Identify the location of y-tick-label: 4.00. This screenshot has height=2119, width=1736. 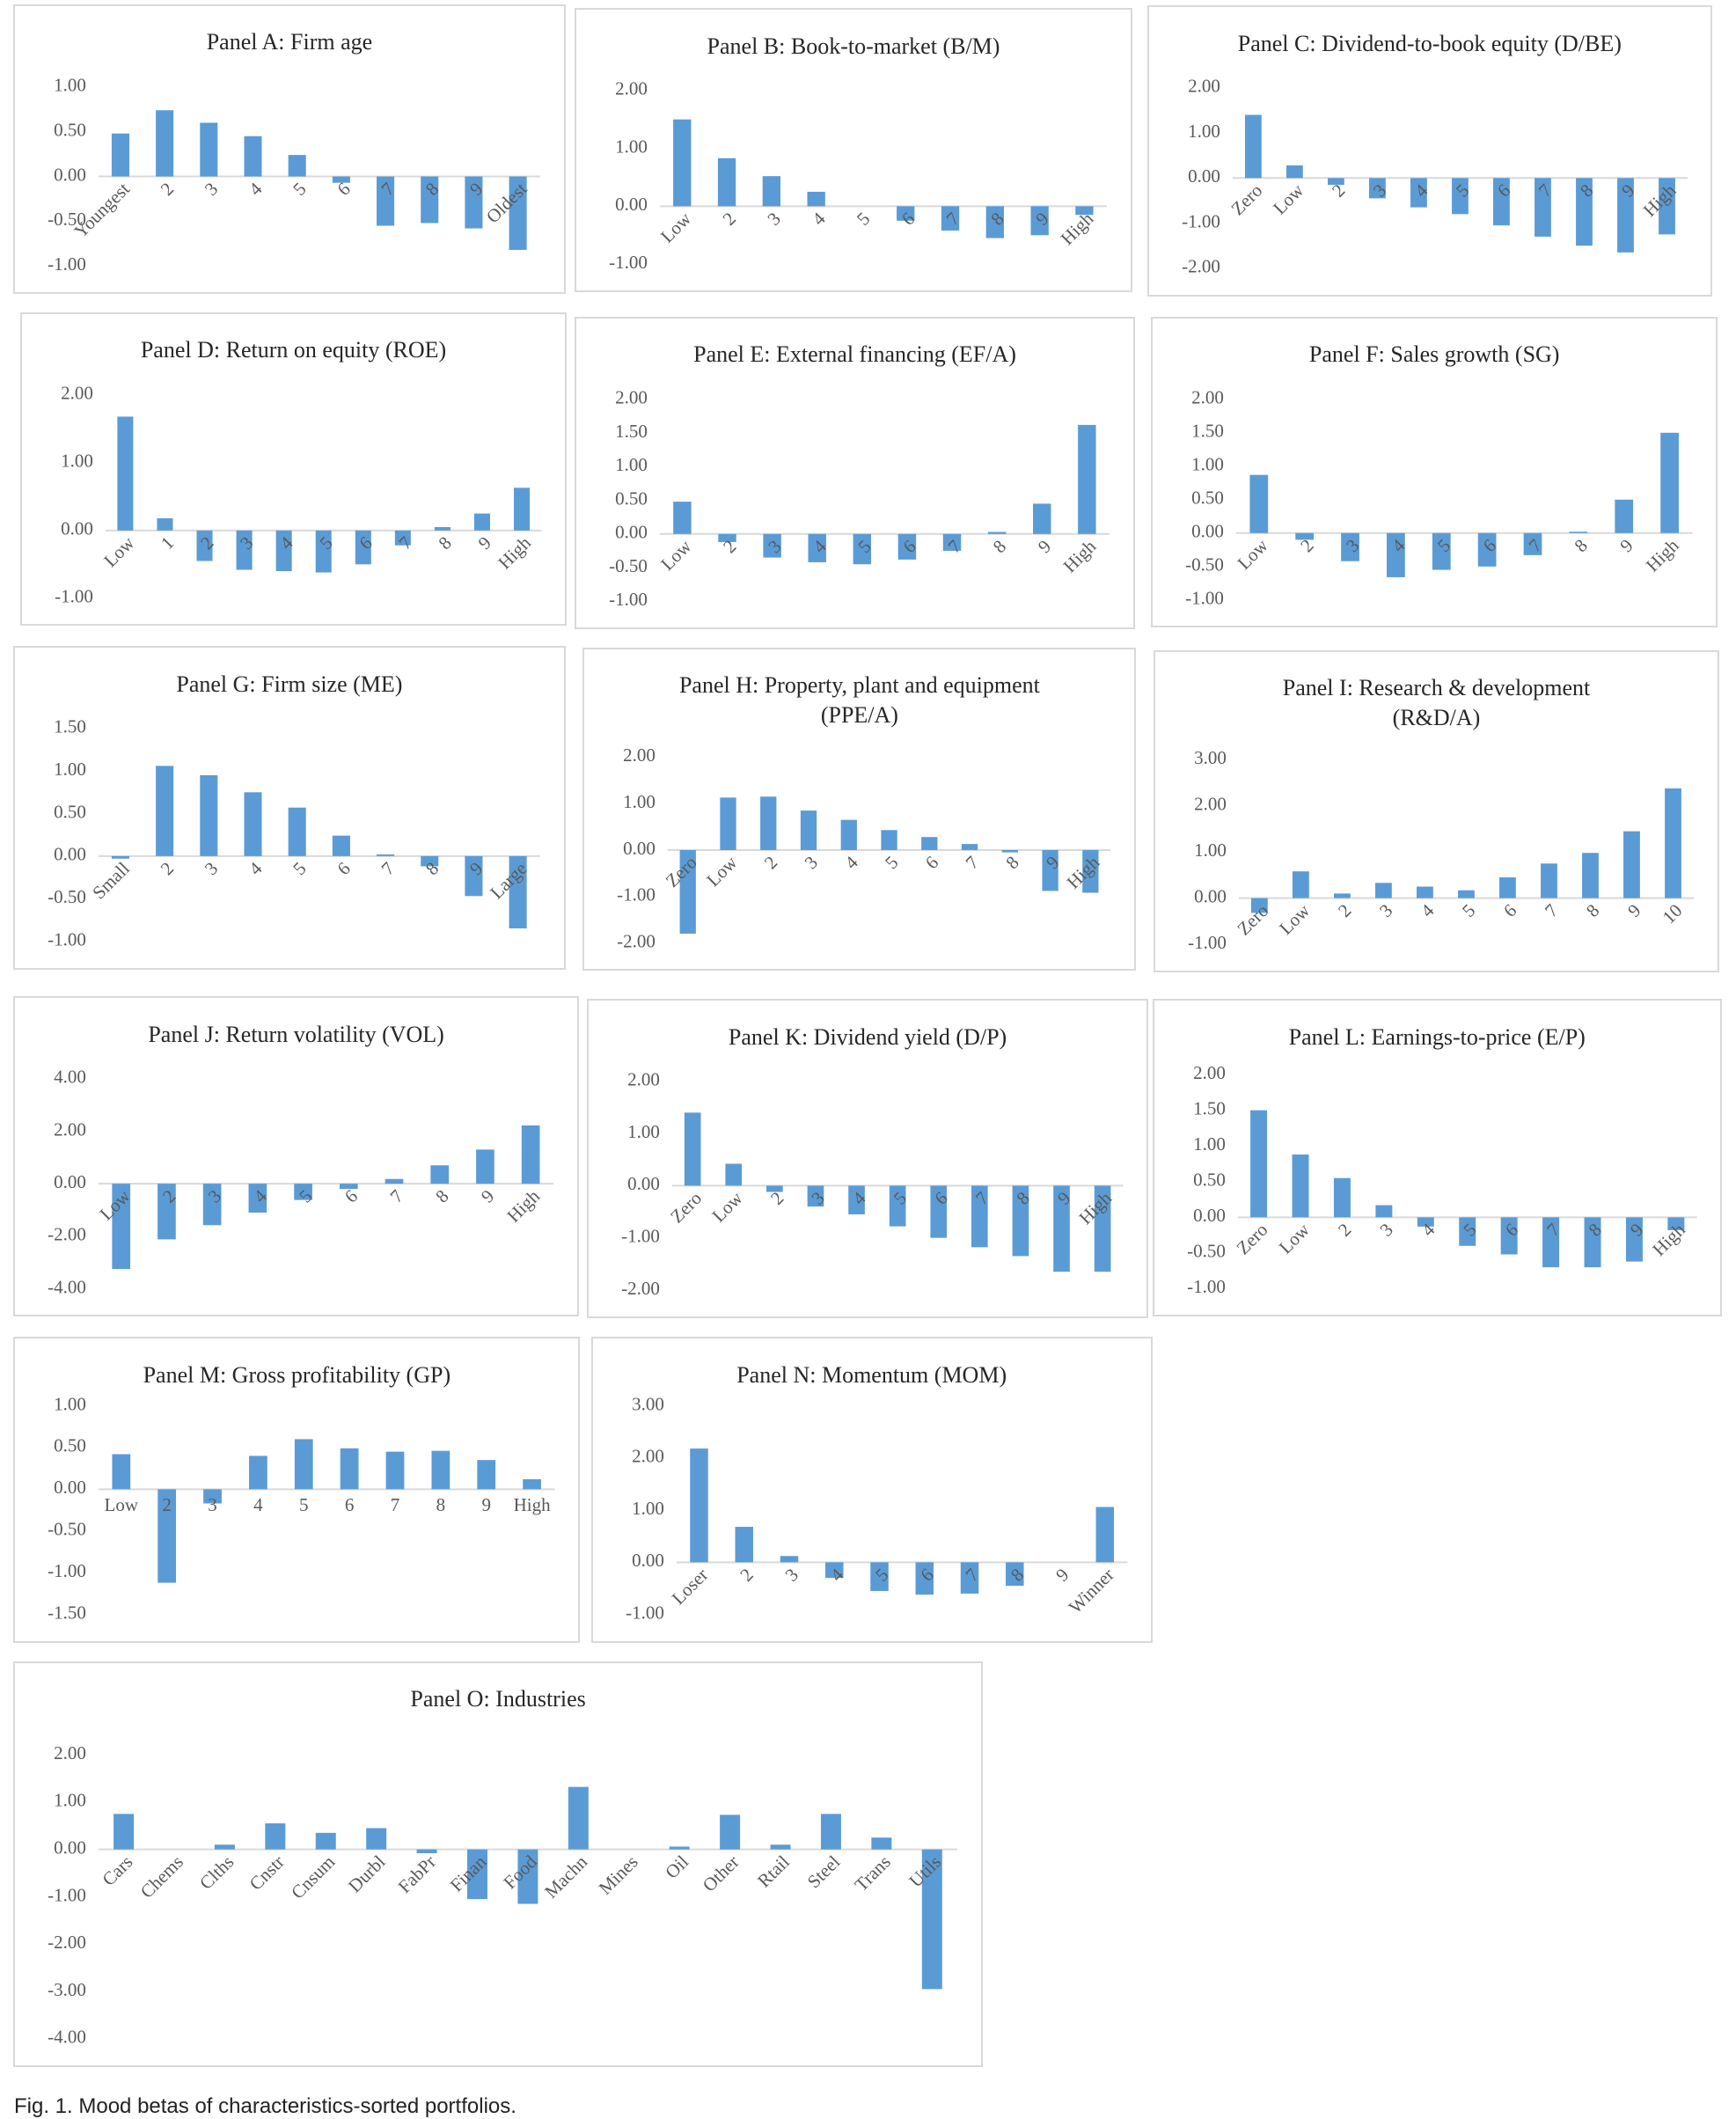
(70, 1077).